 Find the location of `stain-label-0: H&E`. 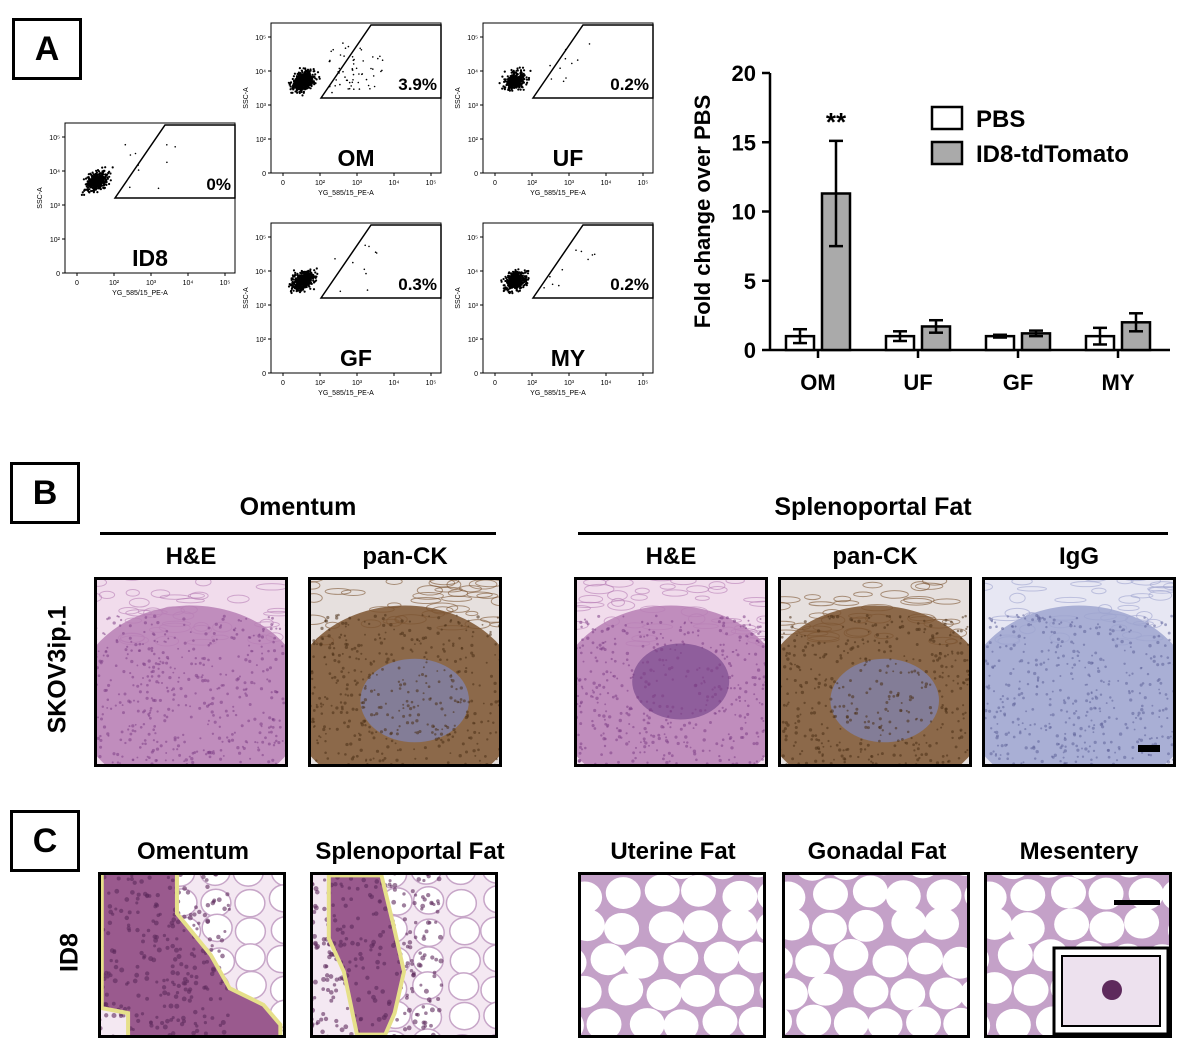

stain-label-0: H&E is located at coordinates (191, 556).